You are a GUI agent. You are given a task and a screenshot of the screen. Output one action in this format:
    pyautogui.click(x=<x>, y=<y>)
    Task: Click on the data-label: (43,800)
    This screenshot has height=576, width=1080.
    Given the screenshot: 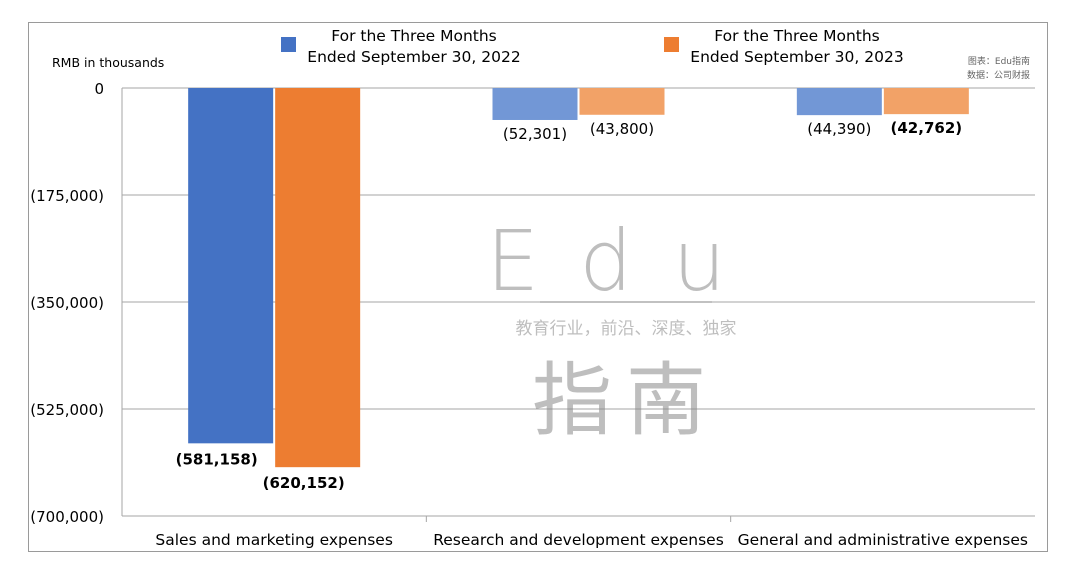 What is the action you would take?
    pyautogui.click(x=622, y=129)
    